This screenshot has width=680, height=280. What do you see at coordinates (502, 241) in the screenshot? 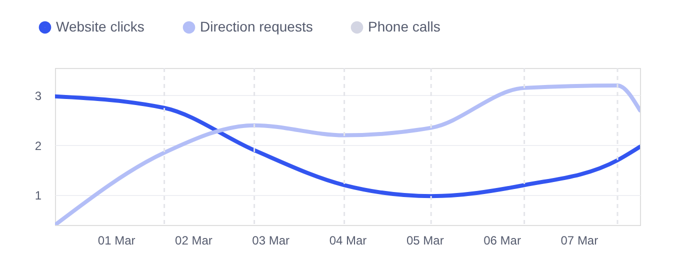
I see `x-tick-label: 06 Mar` at bounding box center [502, 241].